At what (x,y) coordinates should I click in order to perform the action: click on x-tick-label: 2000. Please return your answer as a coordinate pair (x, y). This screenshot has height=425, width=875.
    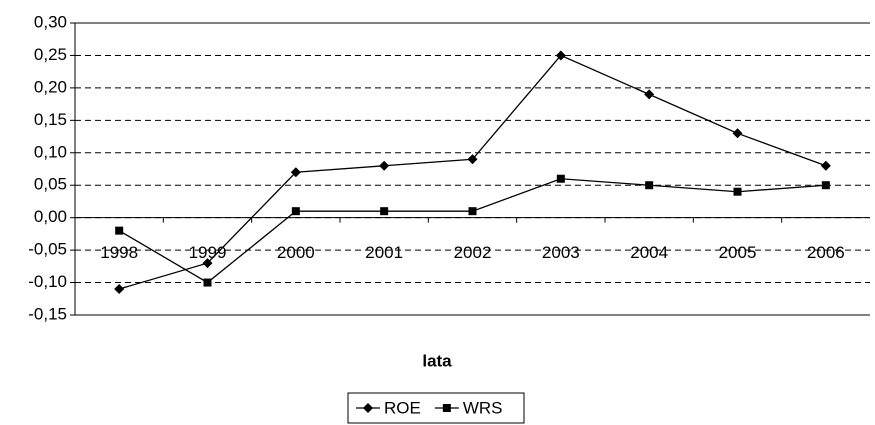
    Looking at the image, I should click on (296, 252).